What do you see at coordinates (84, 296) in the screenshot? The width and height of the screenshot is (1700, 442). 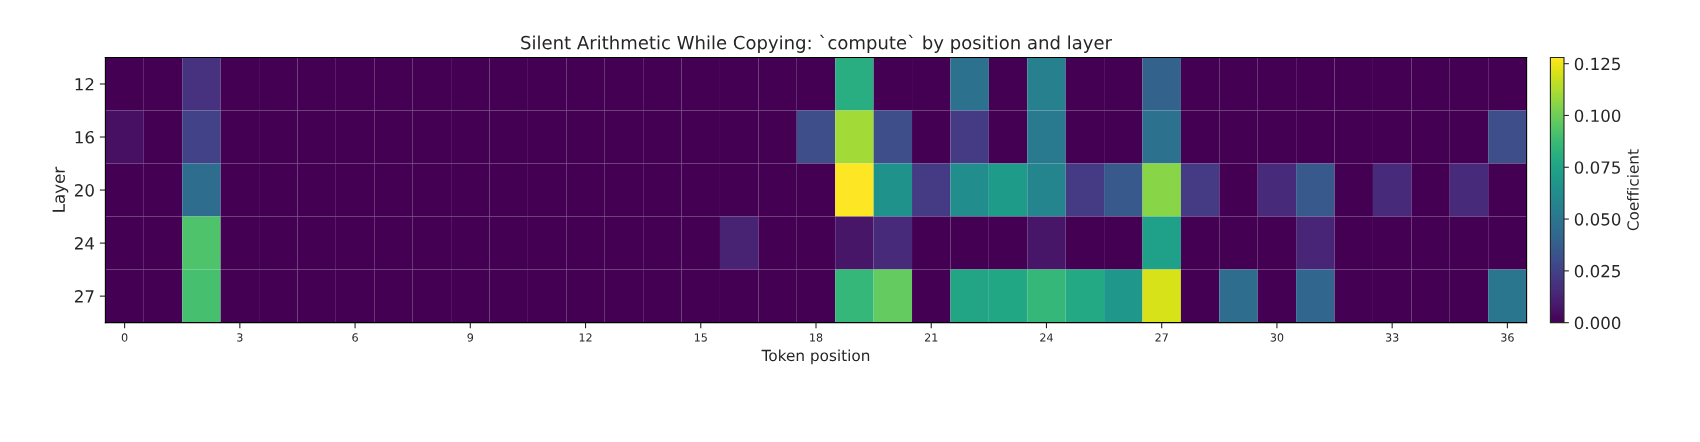 I see `y-tick-label: 27` at bounding box center [84, 296].